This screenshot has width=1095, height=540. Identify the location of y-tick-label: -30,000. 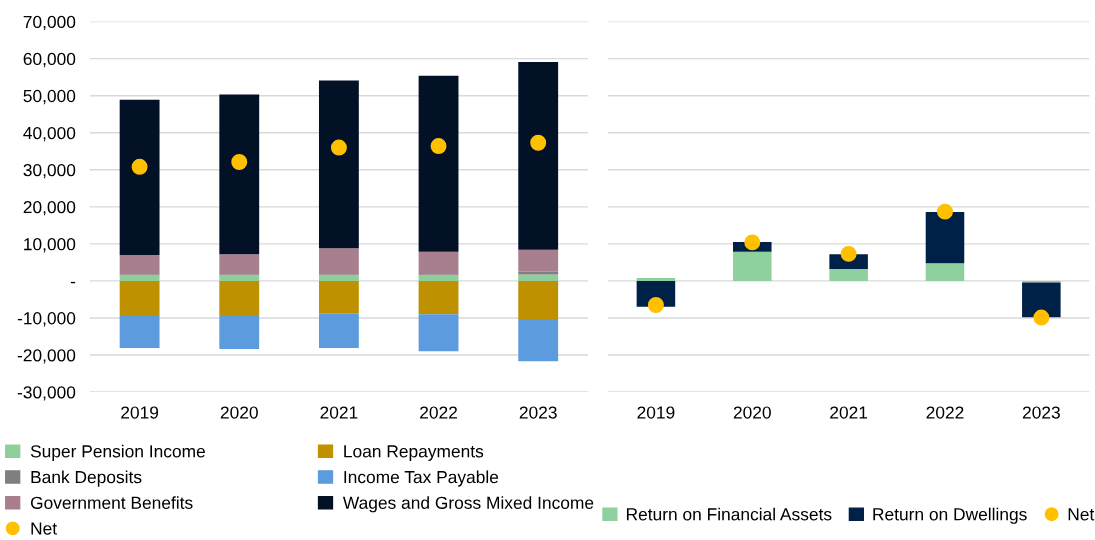
(46, 393).